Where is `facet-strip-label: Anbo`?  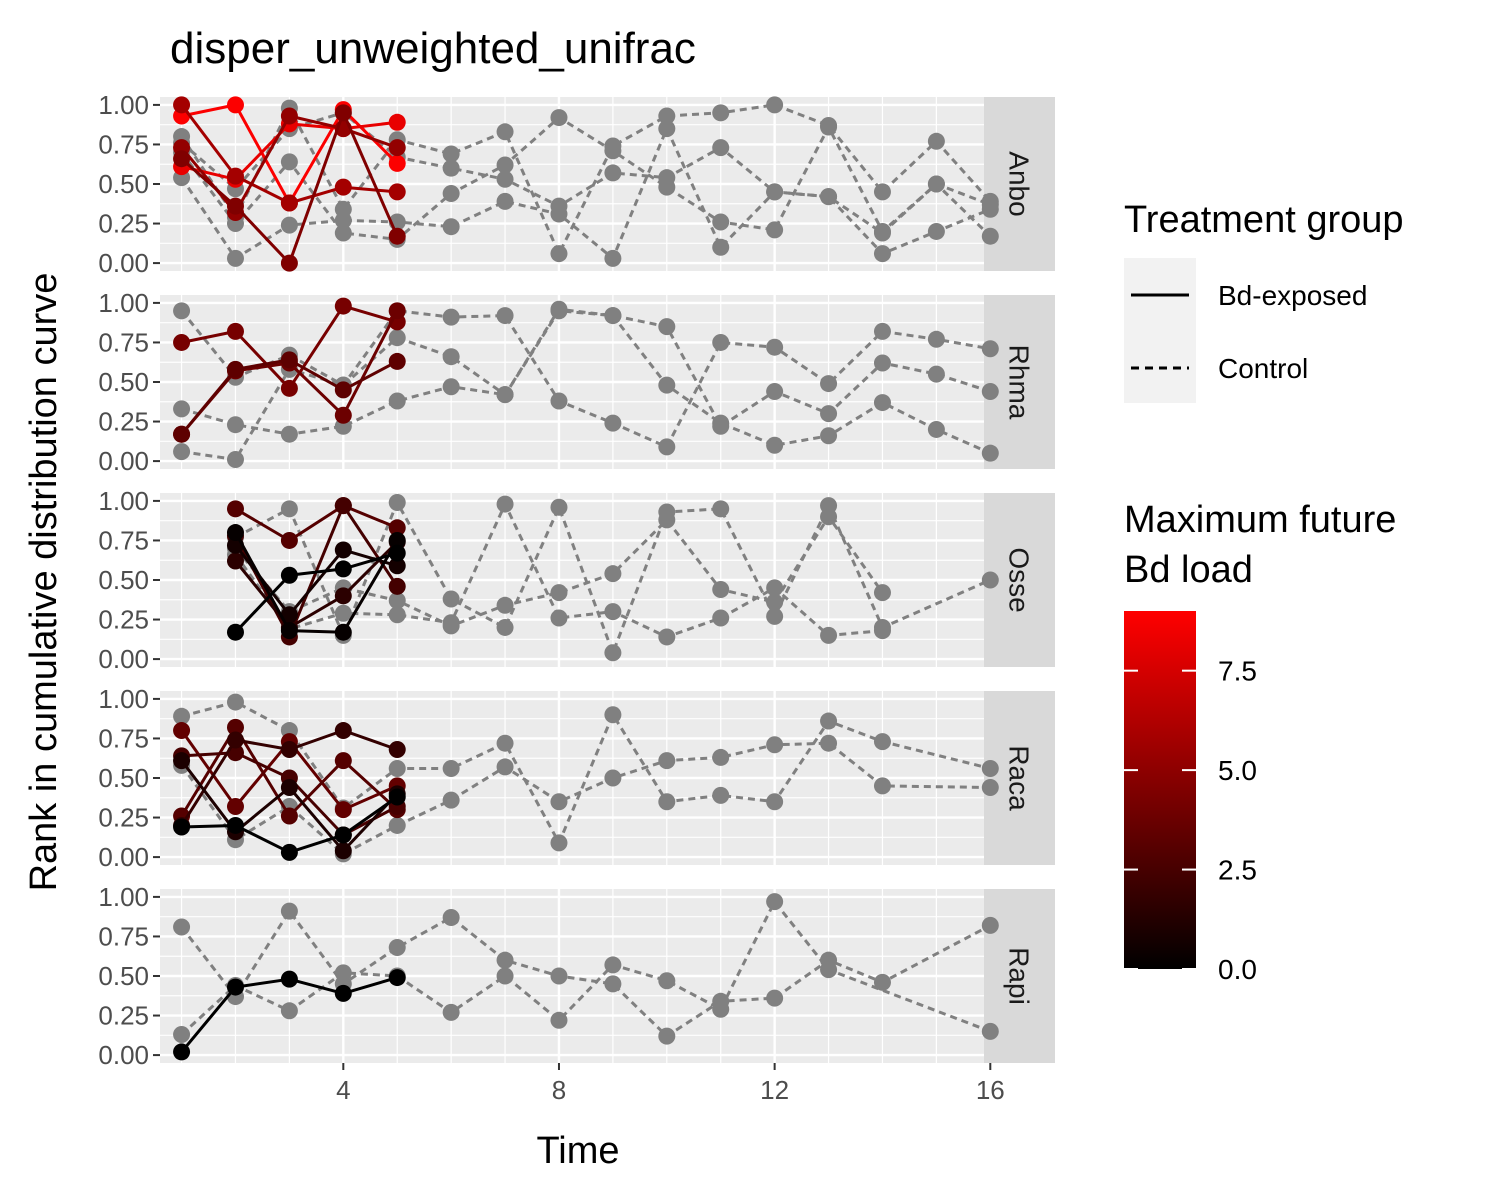 facet-strip-label: Anbo is located at coordinates (1019, 183).